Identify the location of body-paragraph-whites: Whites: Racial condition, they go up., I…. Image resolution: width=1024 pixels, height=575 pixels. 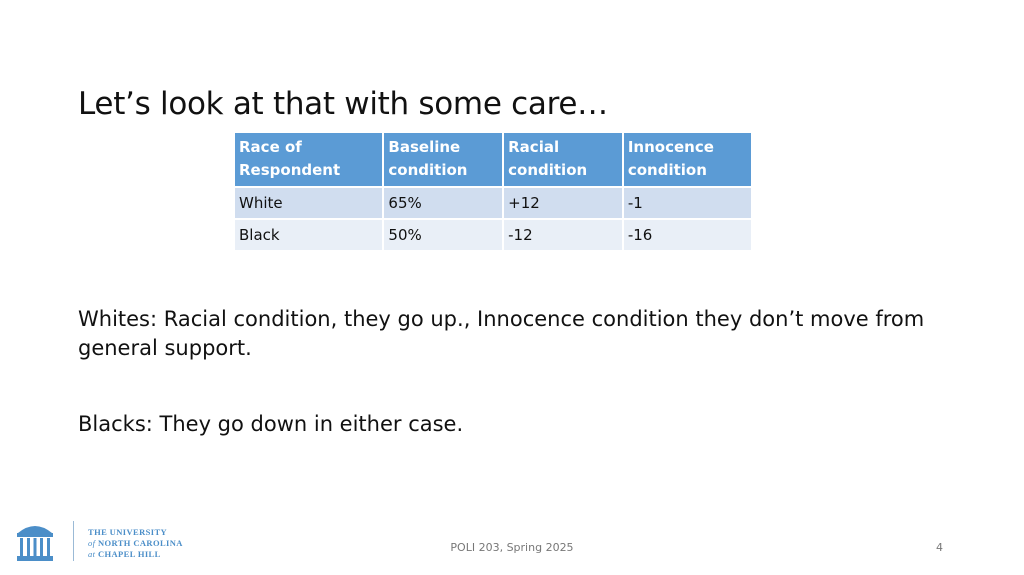
(501, 333).